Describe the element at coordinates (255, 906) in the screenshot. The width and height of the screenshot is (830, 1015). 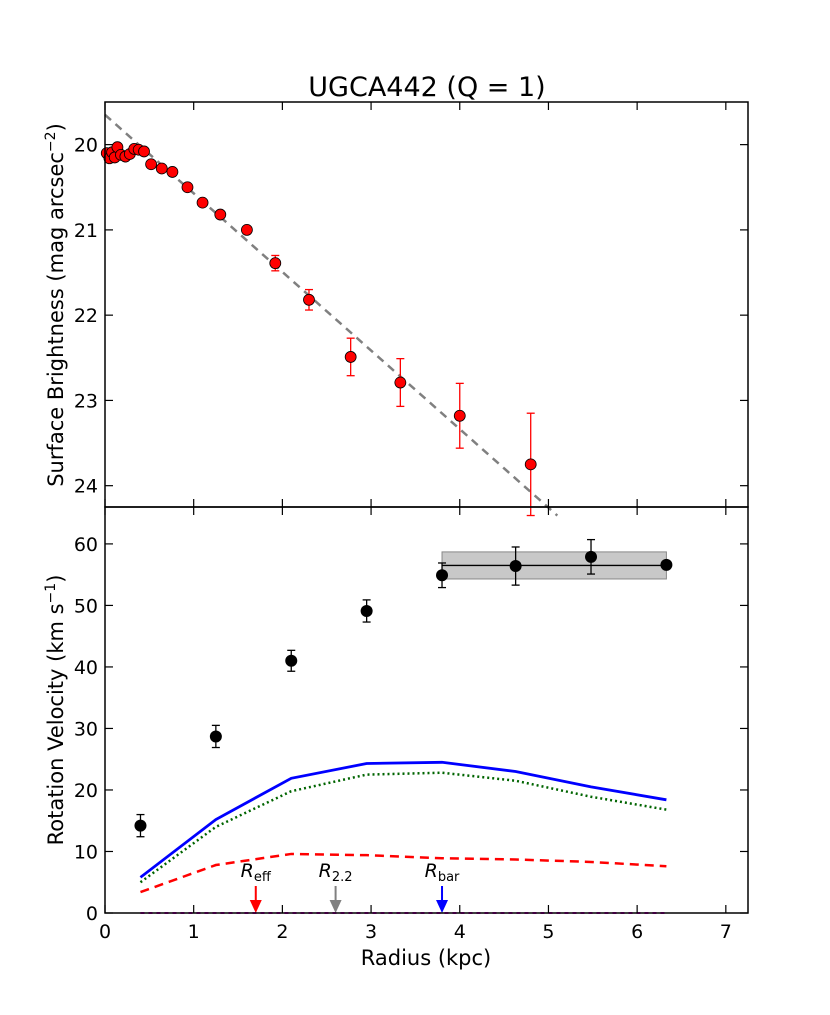
I see `marker-arrow-head-r-eff` at that location.